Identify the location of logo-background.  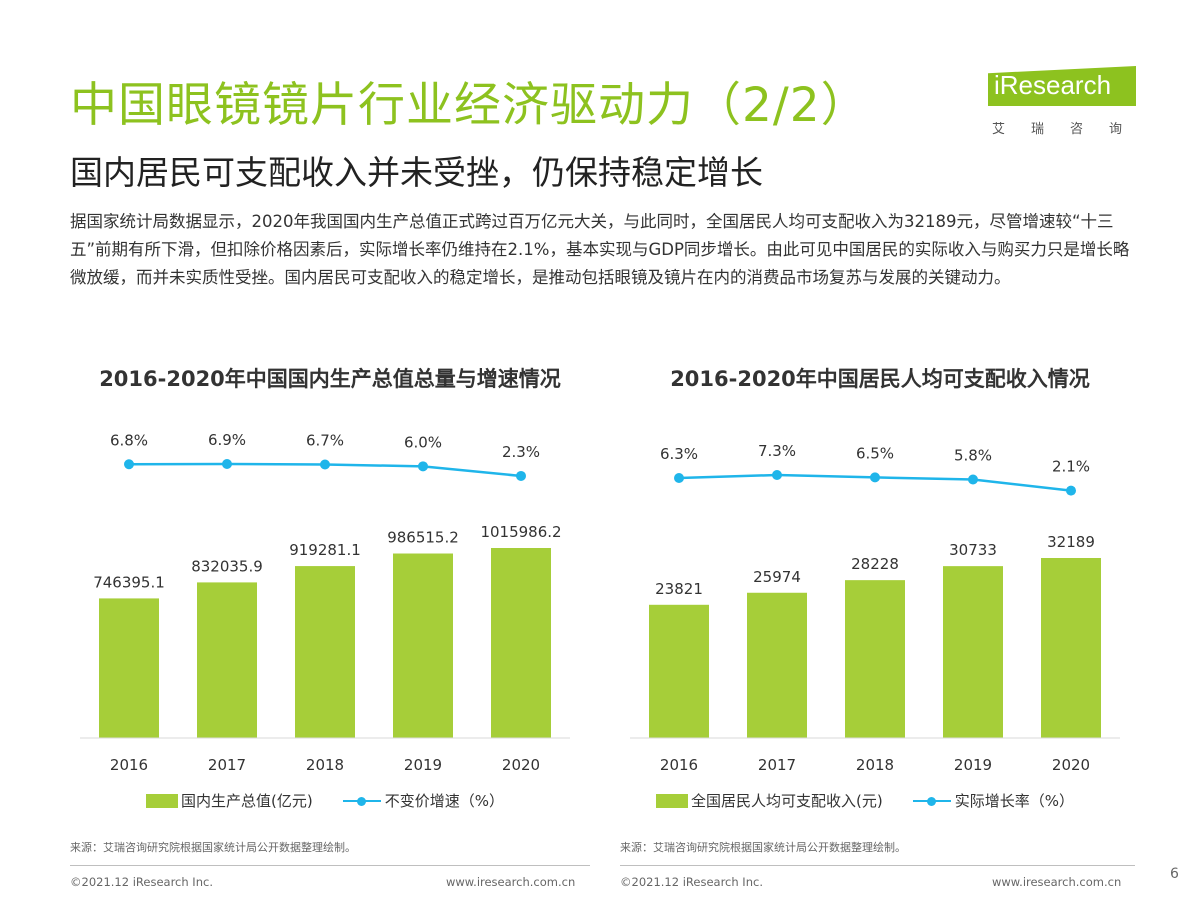
(1062, 86).